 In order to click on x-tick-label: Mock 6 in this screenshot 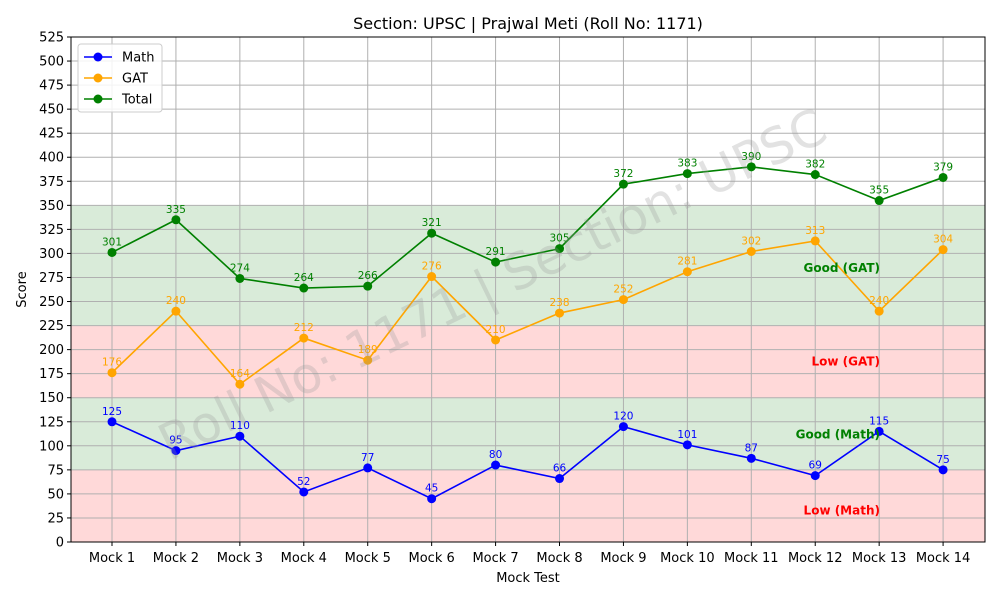, I will do `click(432, 558)`.